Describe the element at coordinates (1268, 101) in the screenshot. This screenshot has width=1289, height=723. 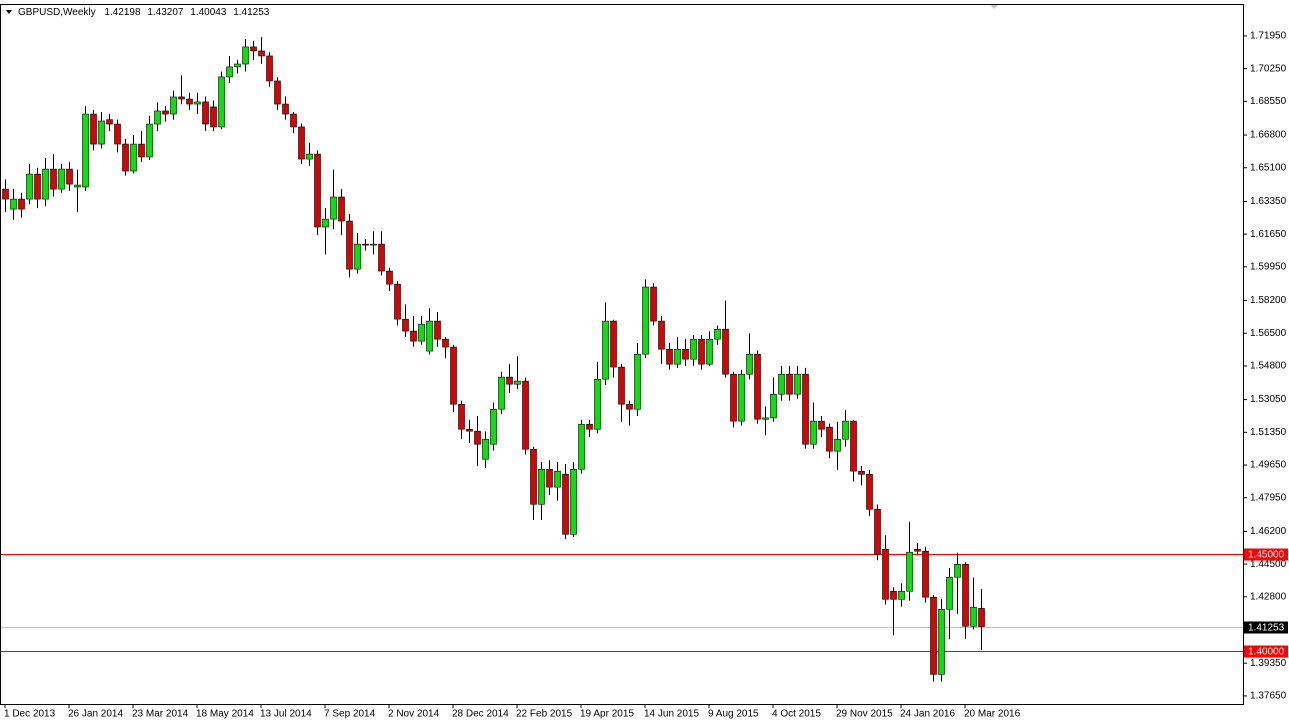
I see `y-tick-label: 1.68550` at that location.